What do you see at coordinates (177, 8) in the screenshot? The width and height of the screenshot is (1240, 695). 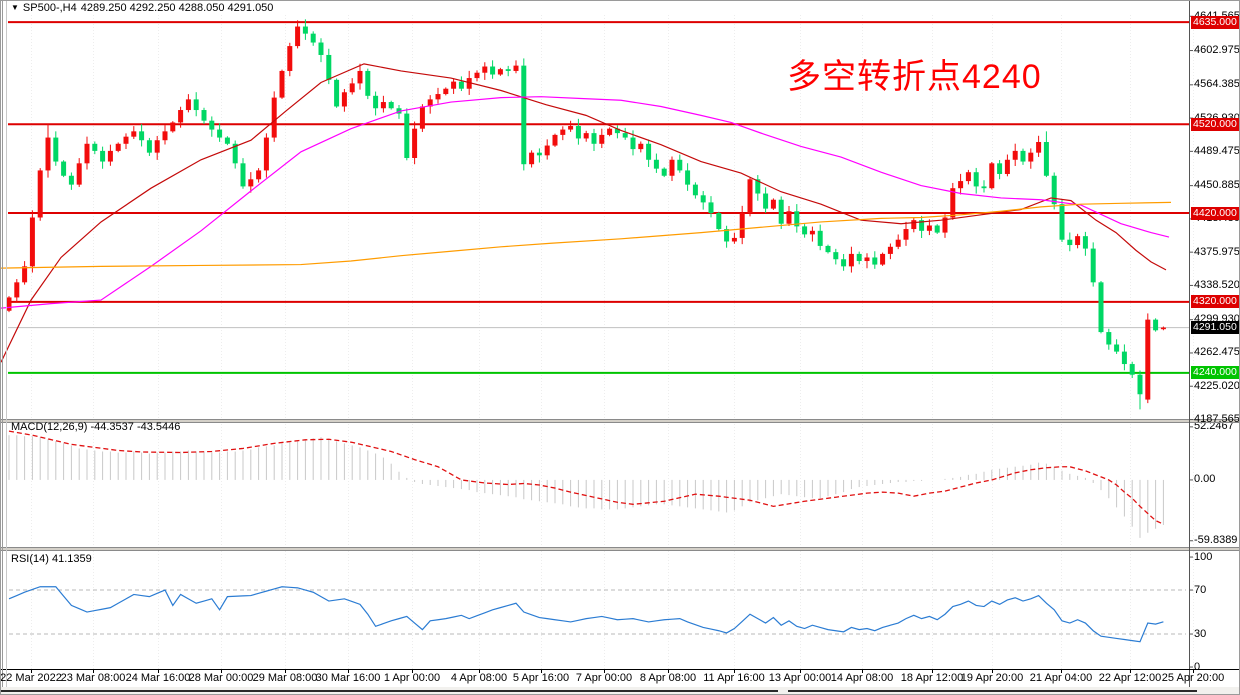 I see `ohlc-values: 4289.250 4292.250 4288.050 4291.050` at bounding box center [177, 8].